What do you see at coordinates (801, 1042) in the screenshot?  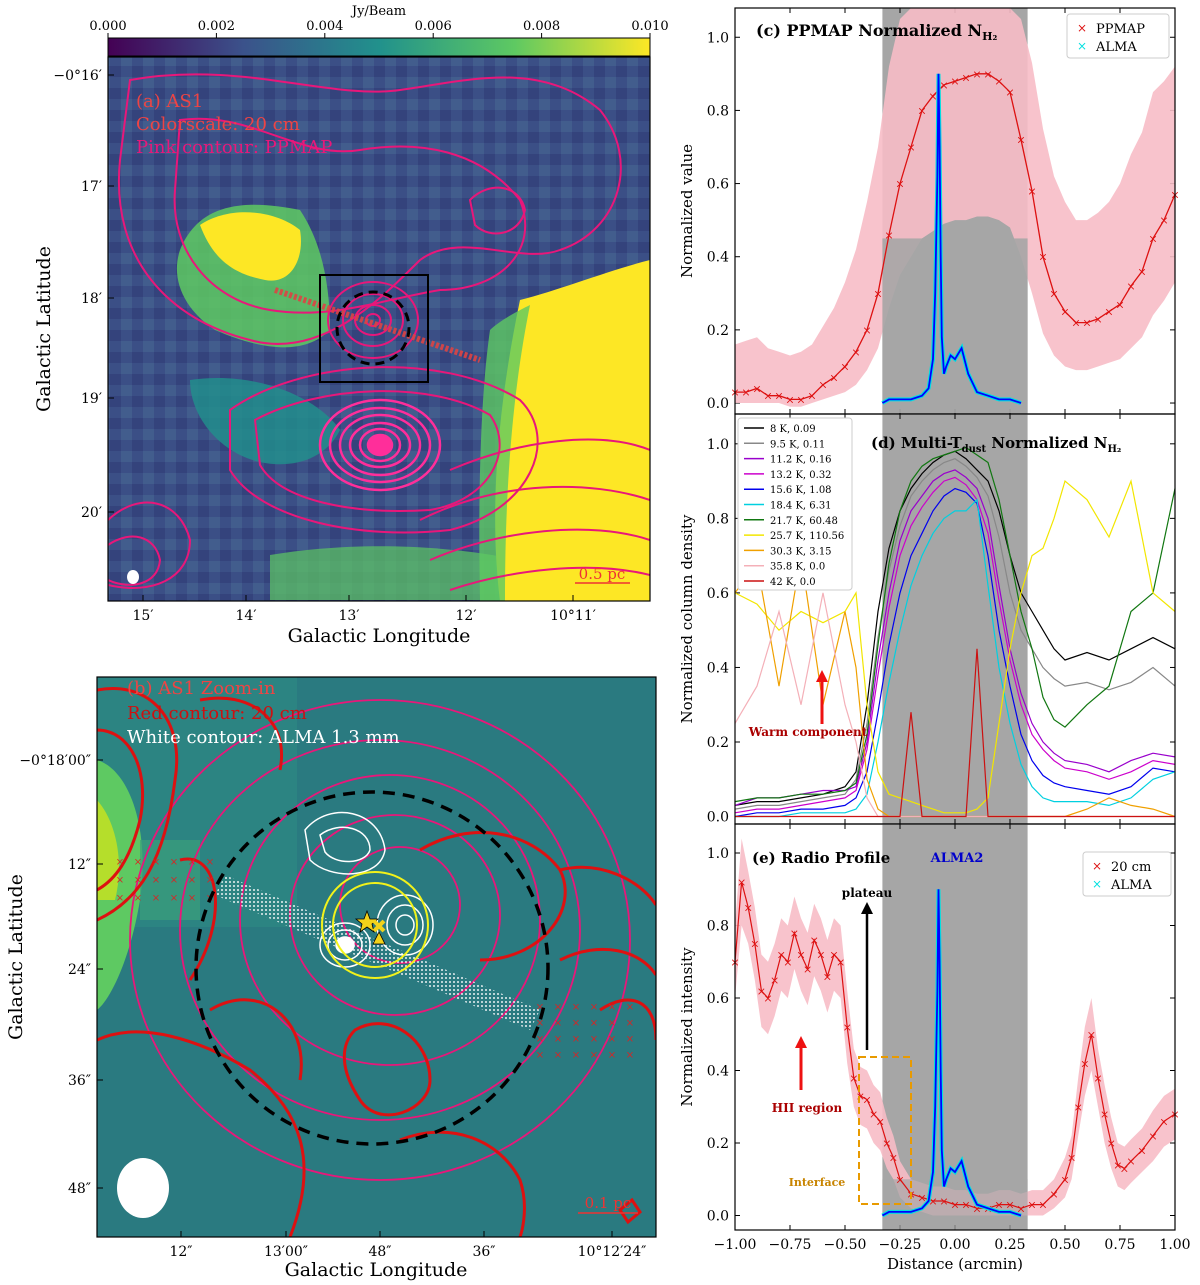 I see `hii-arrowhead` at bounding box center [801, 1042].